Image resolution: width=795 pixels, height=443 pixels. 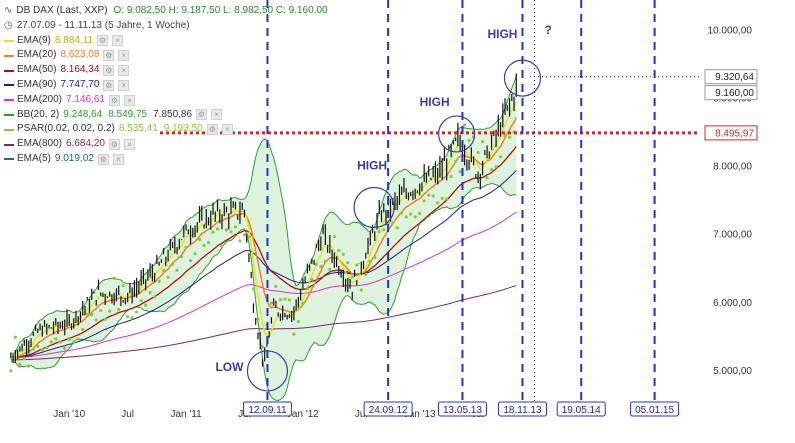 What do you see at coordinates (166, 144) in the screenshot?
I see `legend-item: EMA(800) 6.684,20 ⚙ ×` at bounding box center [166, 144].